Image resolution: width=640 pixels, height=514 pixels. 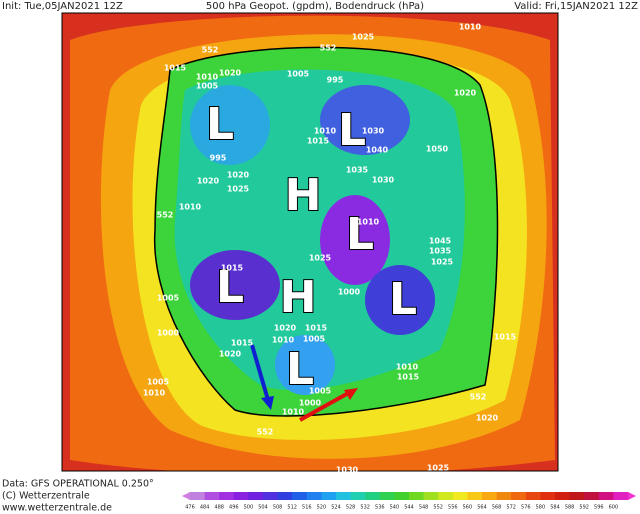 I want to click on arrow, so click(x=326, y=405).